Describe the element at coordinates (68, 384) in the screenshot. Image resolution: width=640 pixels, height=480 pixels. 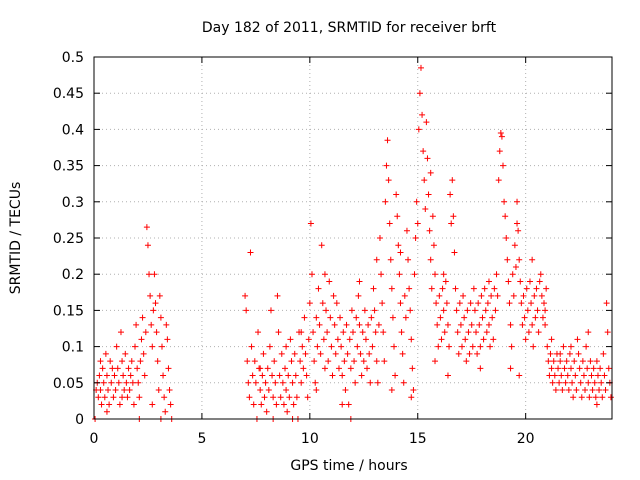
I see `y-tick-label: 0.05` at that location.